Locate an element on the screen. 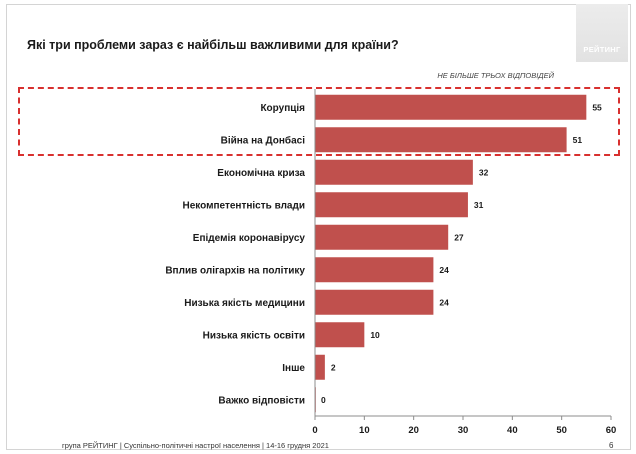 The width and height of the screenshot is (636, 454). value-label: 31 is located at coordinates (479, 205).